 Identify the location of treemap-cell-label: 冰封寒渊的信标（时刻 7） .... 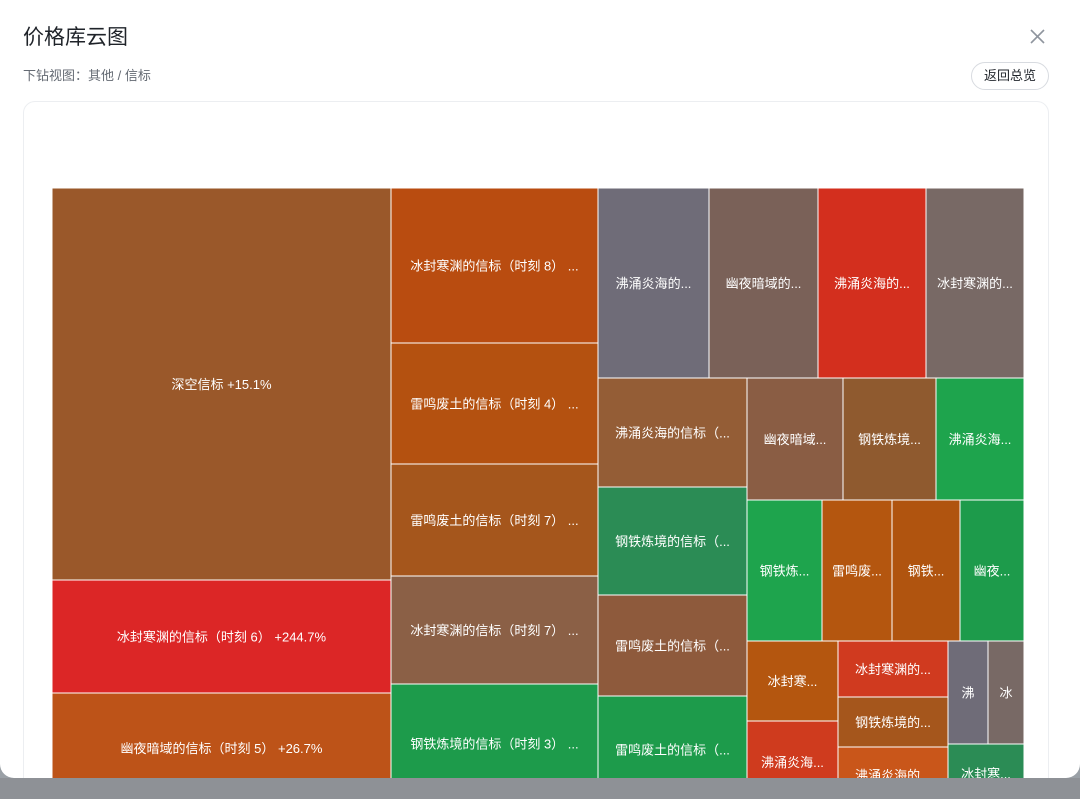
(494, 630).